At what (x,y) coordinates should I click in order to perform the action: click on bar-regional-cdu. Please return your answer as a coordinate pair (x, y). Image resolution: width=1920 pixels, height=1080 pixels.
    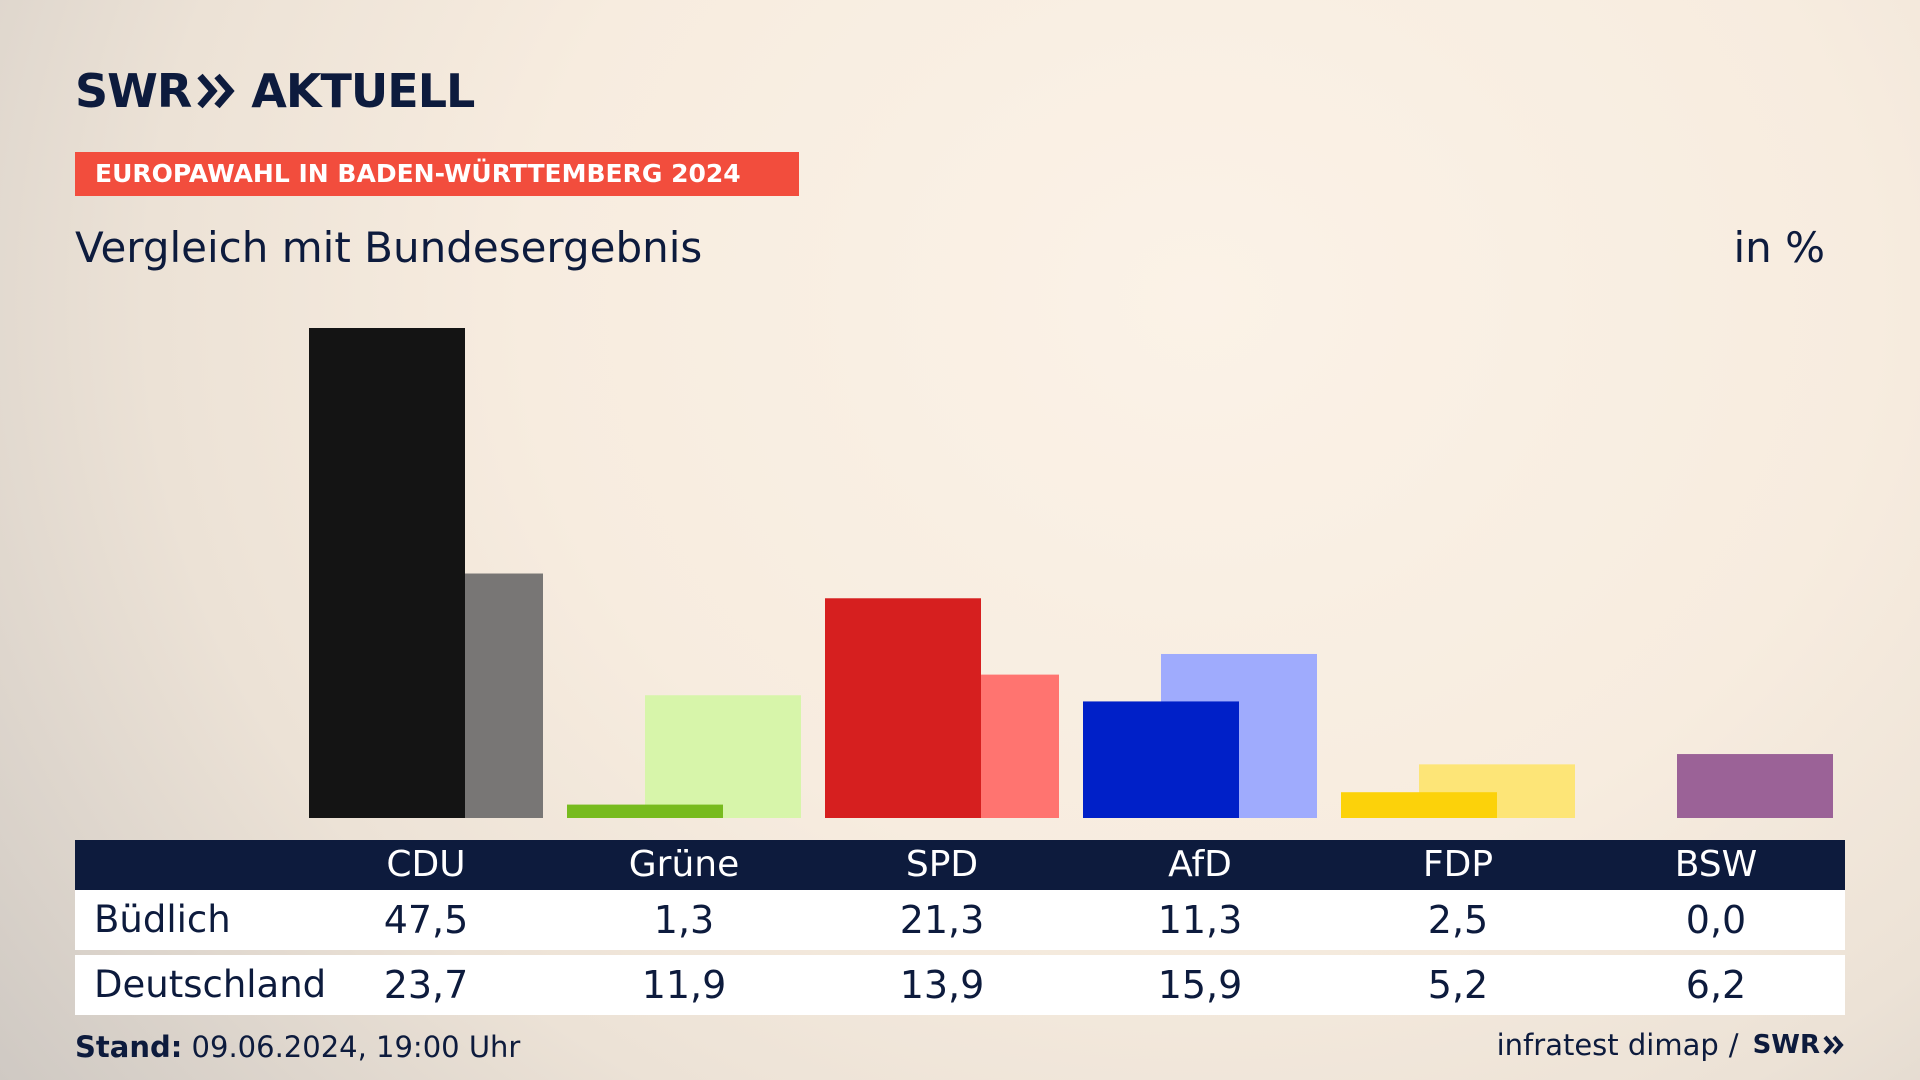
    Looking at the image, I should click on (387, 573).